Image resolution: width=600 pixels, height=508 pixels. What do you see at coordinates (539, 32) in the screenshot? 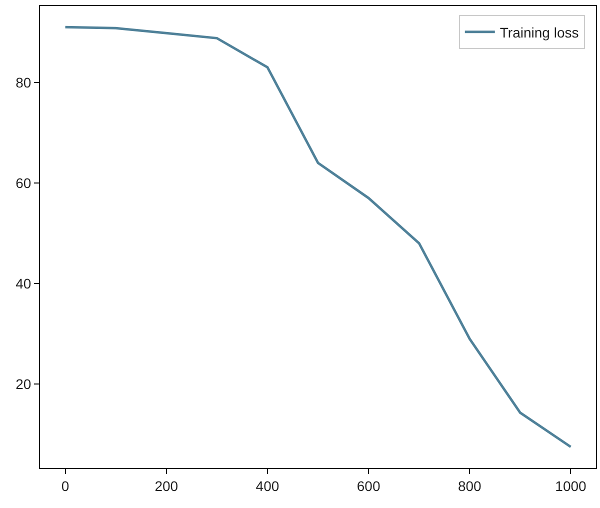
I see `legend-label: Training loss` at bounding box center [539, 32].